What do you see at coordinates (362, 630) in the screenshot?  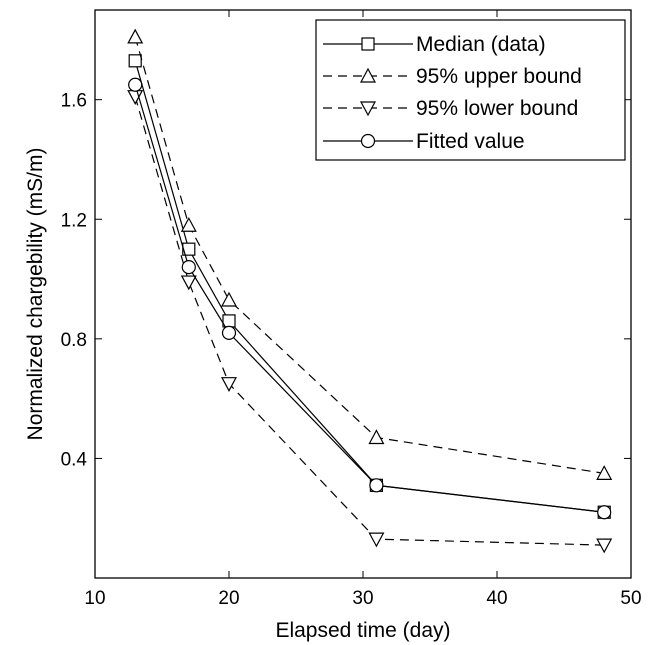 I see `x-axis-title: Elapsed time (day)` at bounding box center [362, 630].